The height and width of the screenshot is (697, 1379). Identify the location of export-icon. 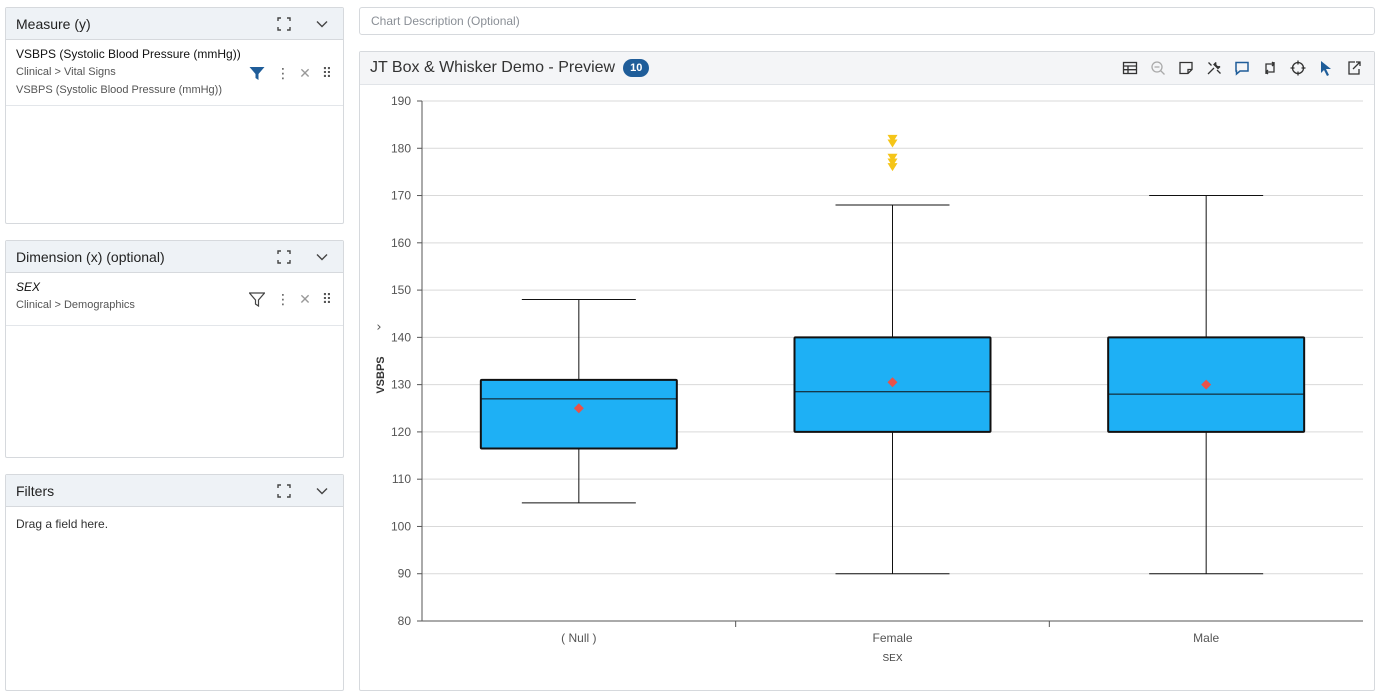
(1354, 68).